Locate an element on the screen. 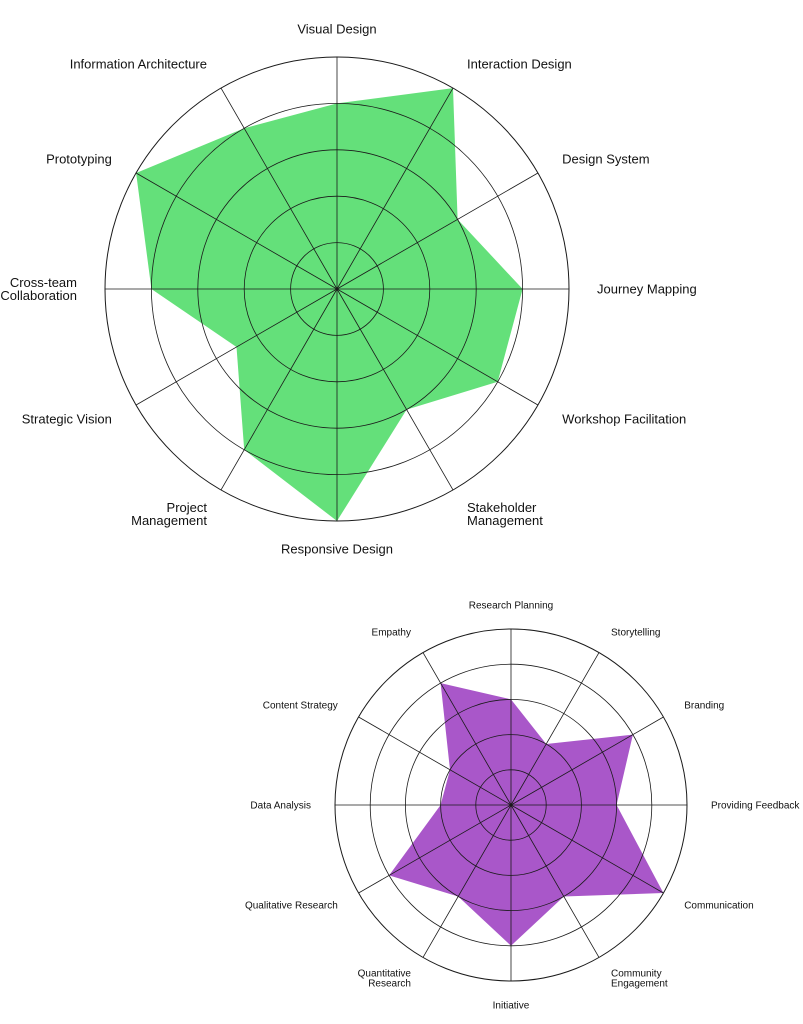 This screenshot has height=1024, width=803. spoke-prototyping is located at coordinates (236, 231).